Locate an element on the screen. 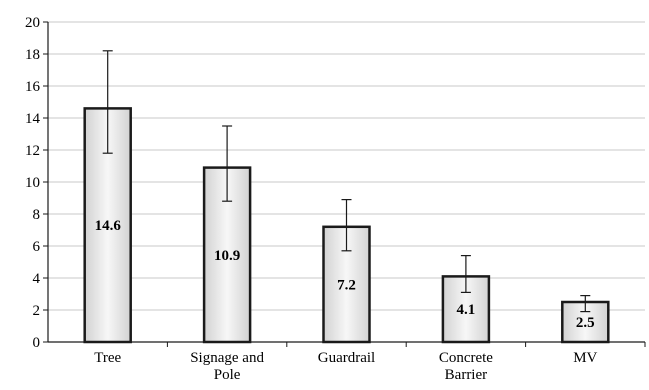 This screenshot has width=649, height=390. value-label: 10.9 is located at coordinates (227, 256).